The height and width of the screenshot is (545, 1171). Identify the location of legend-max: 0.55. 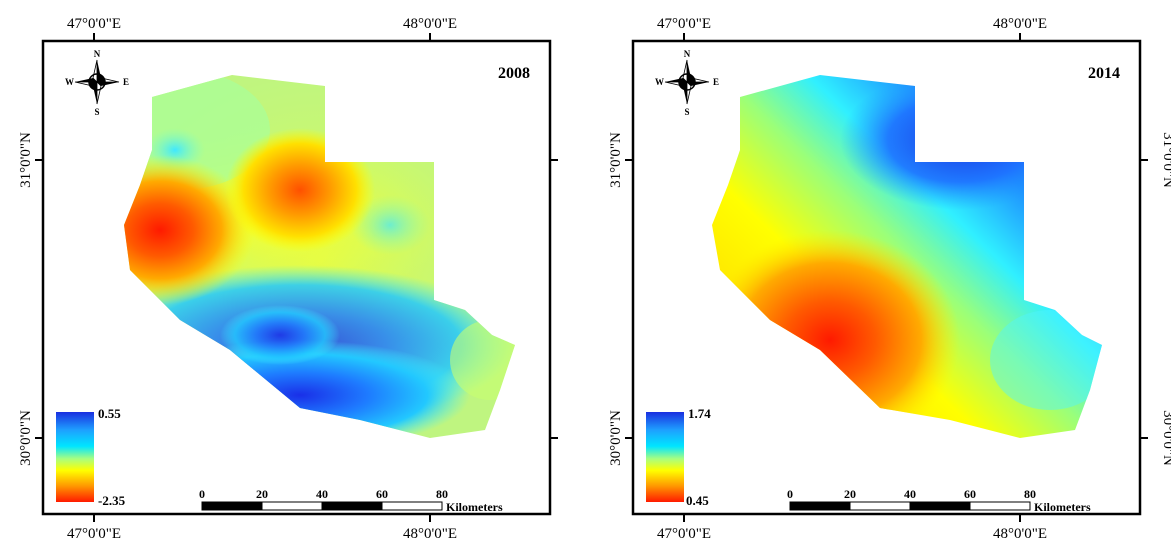
(109, 413).